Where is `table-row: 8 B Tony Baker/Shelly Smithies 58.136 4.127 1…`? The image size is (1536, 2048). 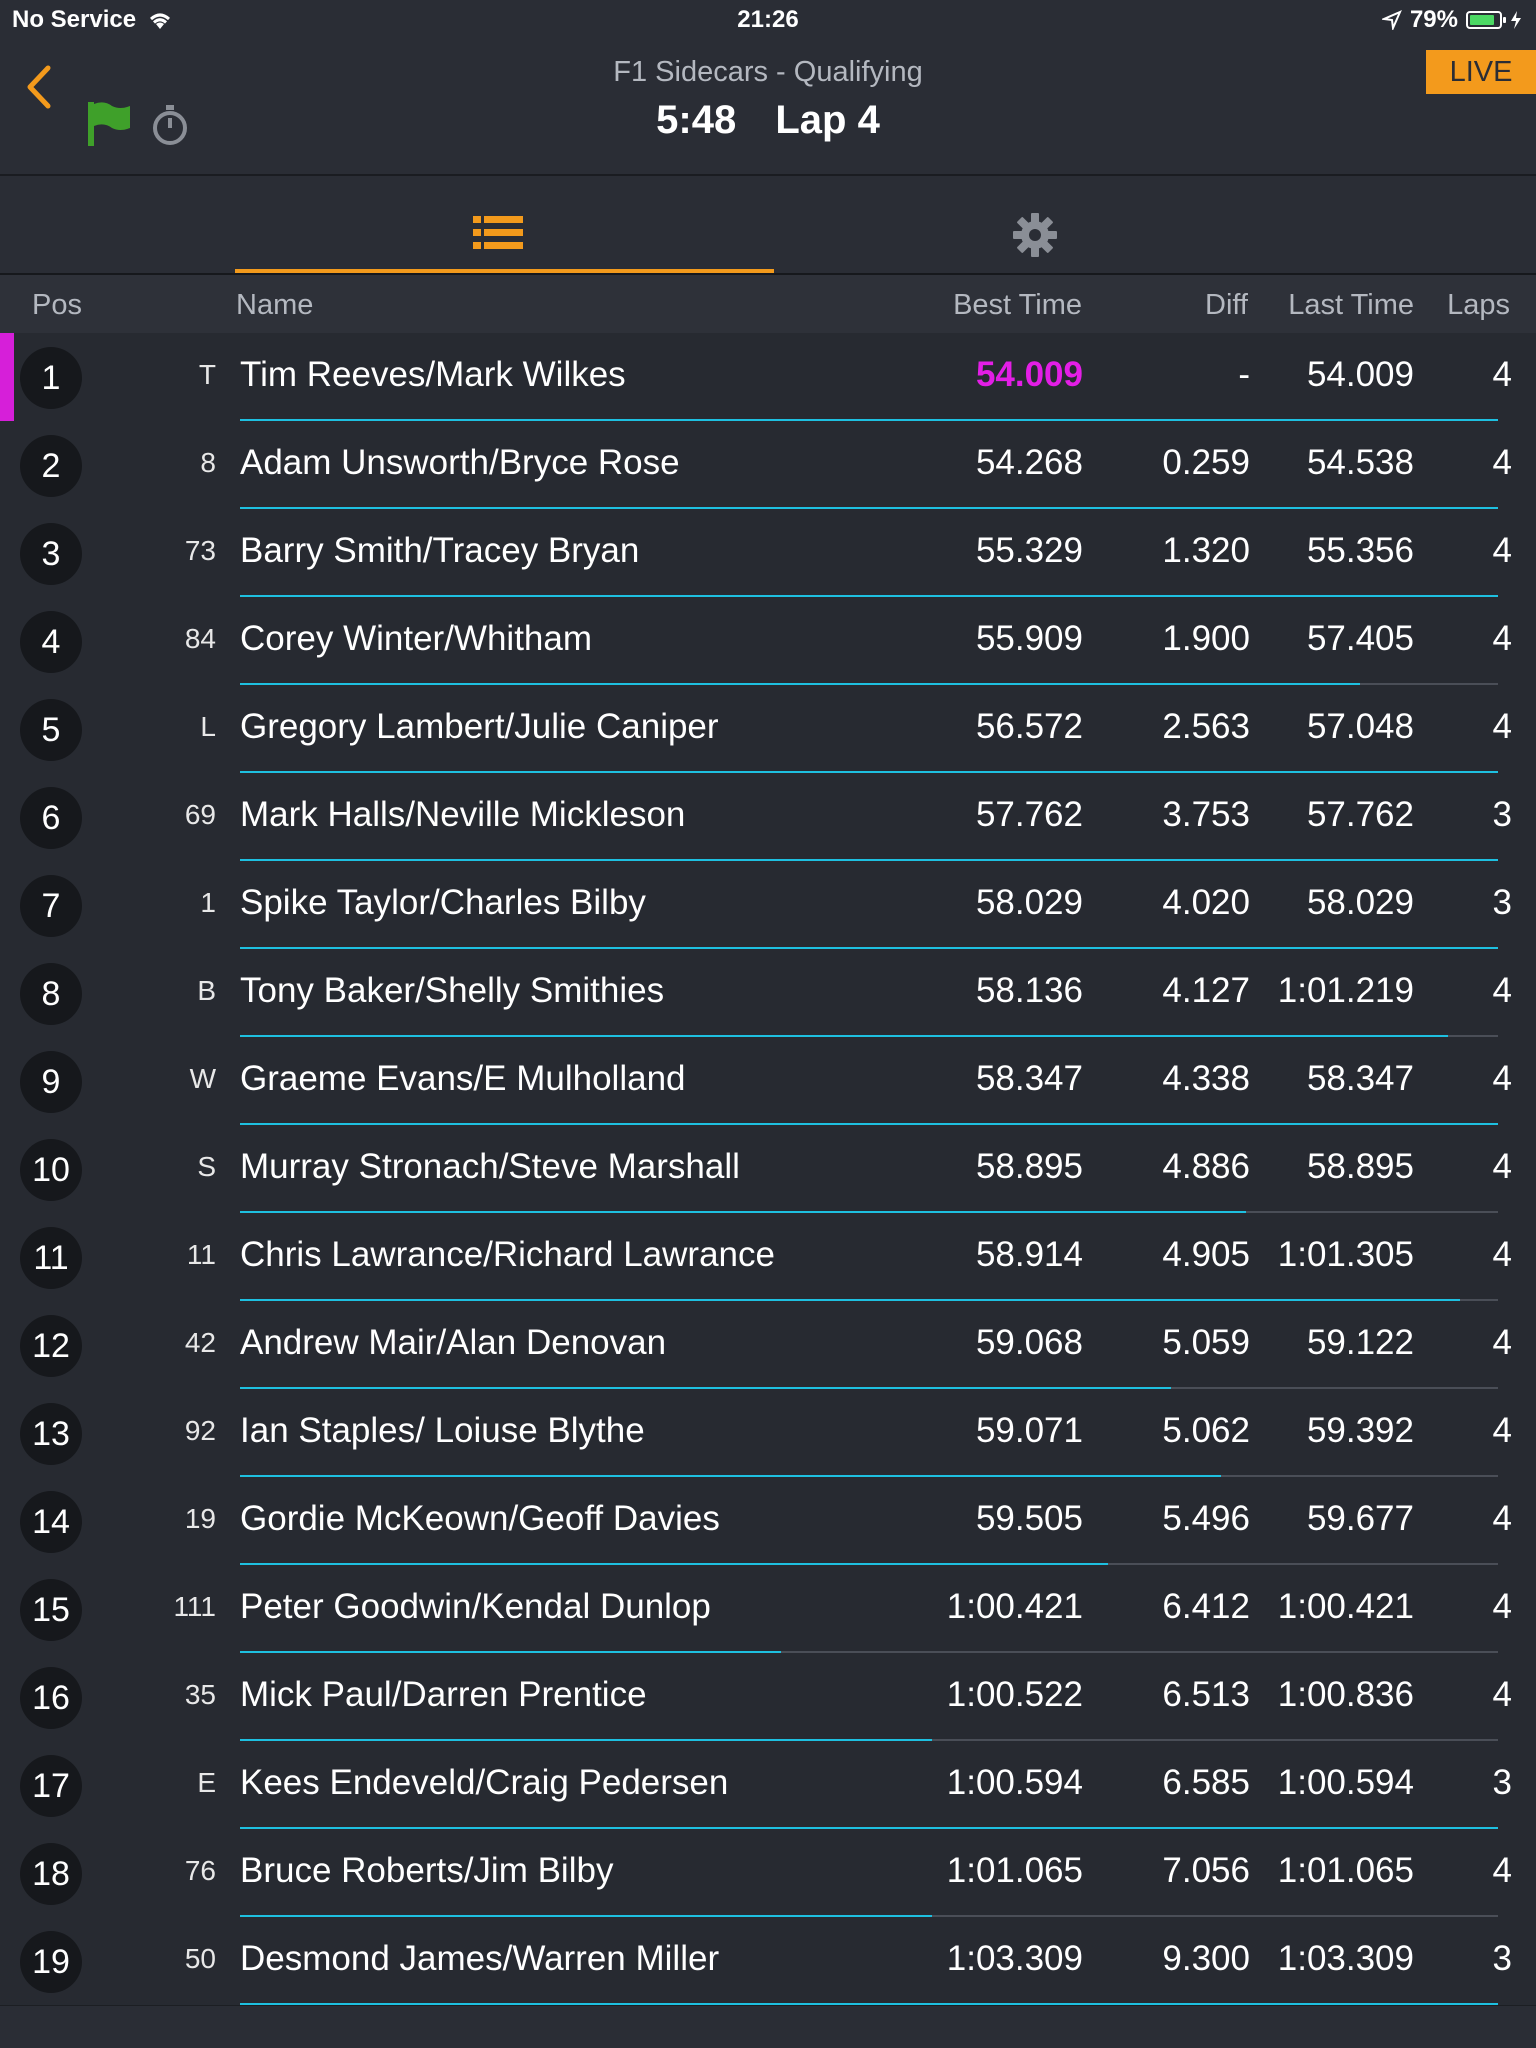 table-row: 8 B Tony Baker/Shelly Smithies 58.136 4.127 1… is located at coordinates (768, 993).